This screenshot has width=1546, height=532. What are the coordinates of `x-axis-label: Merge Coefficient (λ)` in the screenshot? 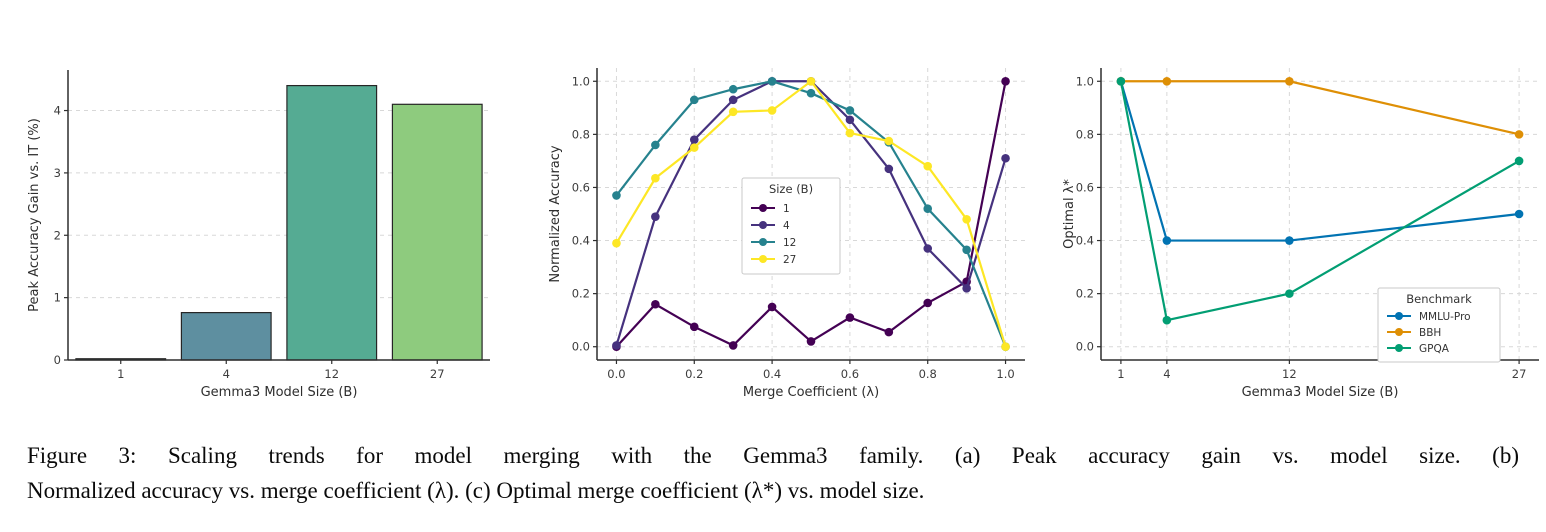 It's located at (811, 392).